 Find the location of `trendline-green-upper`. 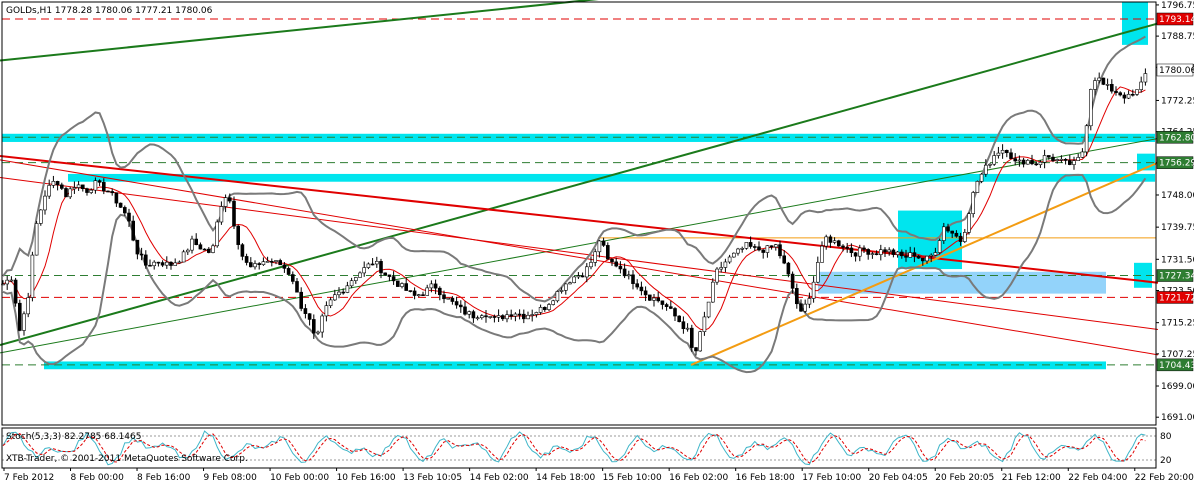

trendline-green-upper is located at coordinates (299, 31).